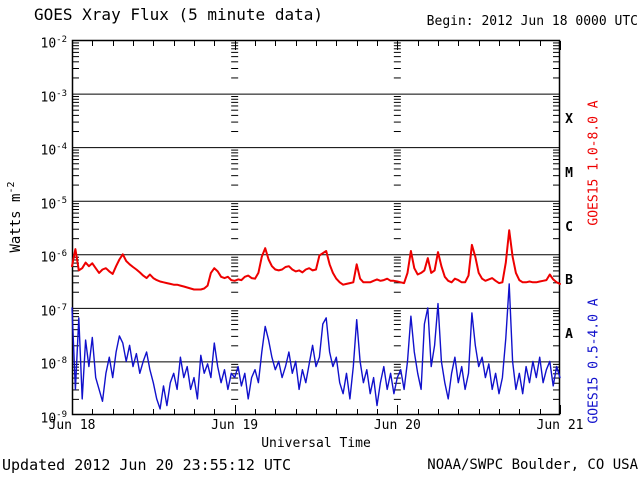 The image size is (640, 480). Describe the element at coordinates (532, 465) in the screenshot. I see `source-credit: NOAA/SWPC Boulder, CO USA` at that location.